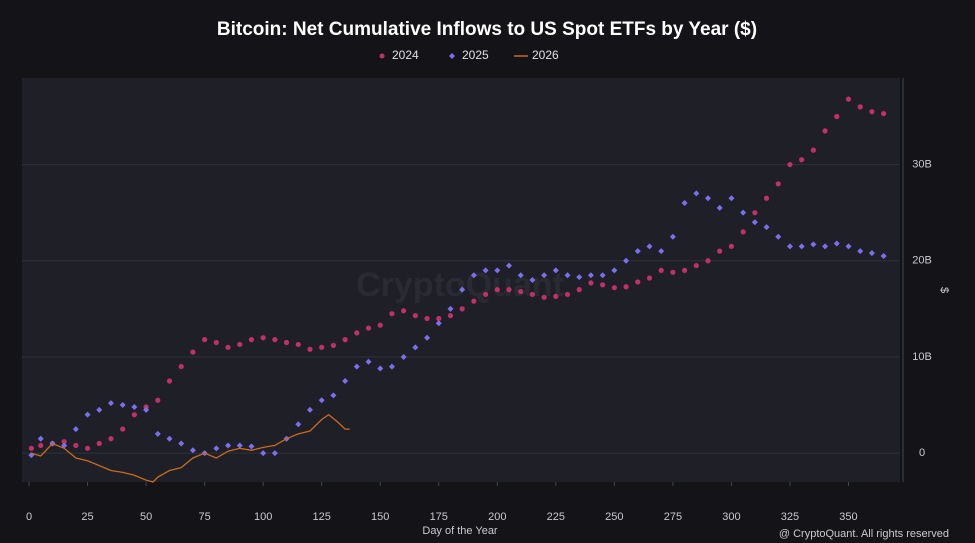 This screenshot has height=543, width=975. What do you see at coordinates (460, 285) in the screenshot?
I see `watermark: CryptoQuant` at bounding box center [460, 285].